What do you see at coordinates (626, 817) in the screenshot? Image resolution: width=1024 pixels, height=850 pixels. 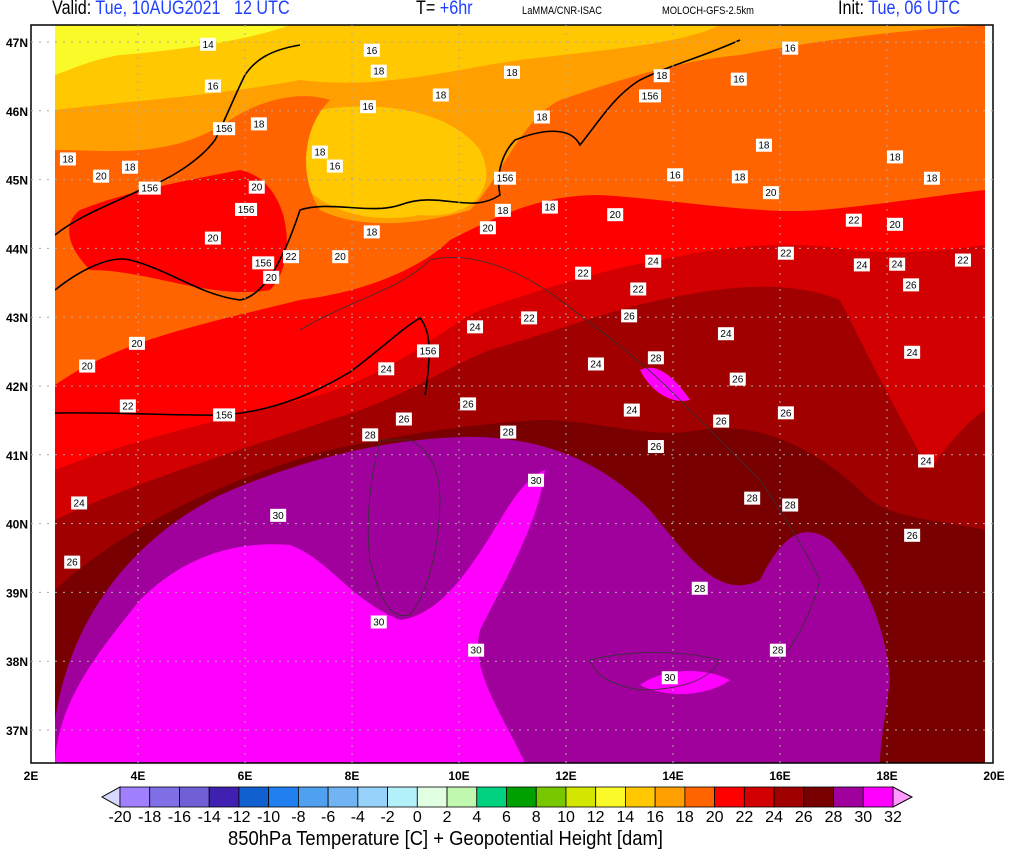 I see `colorbar-tick-label: 14` at bounding box center [626, 817].